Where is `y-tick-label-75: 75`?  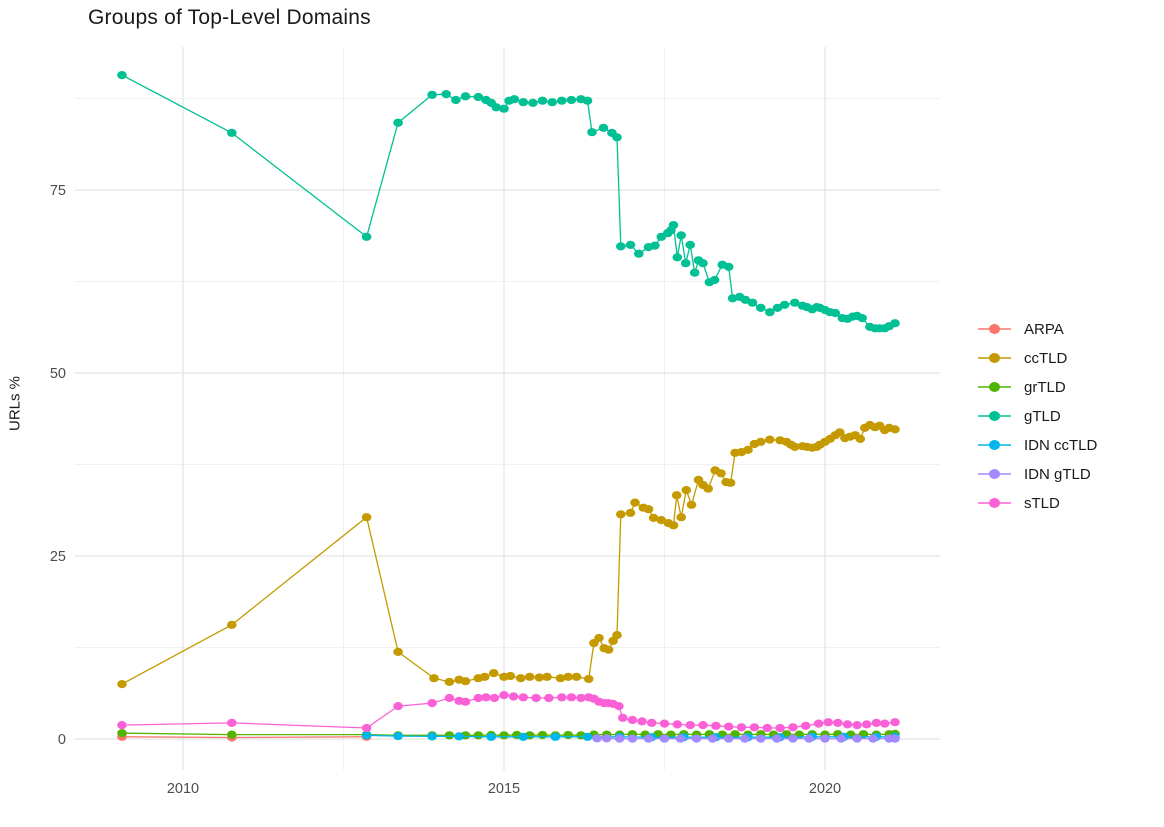 y-tick-label-75: 75 is located at coordinates (58, 191).